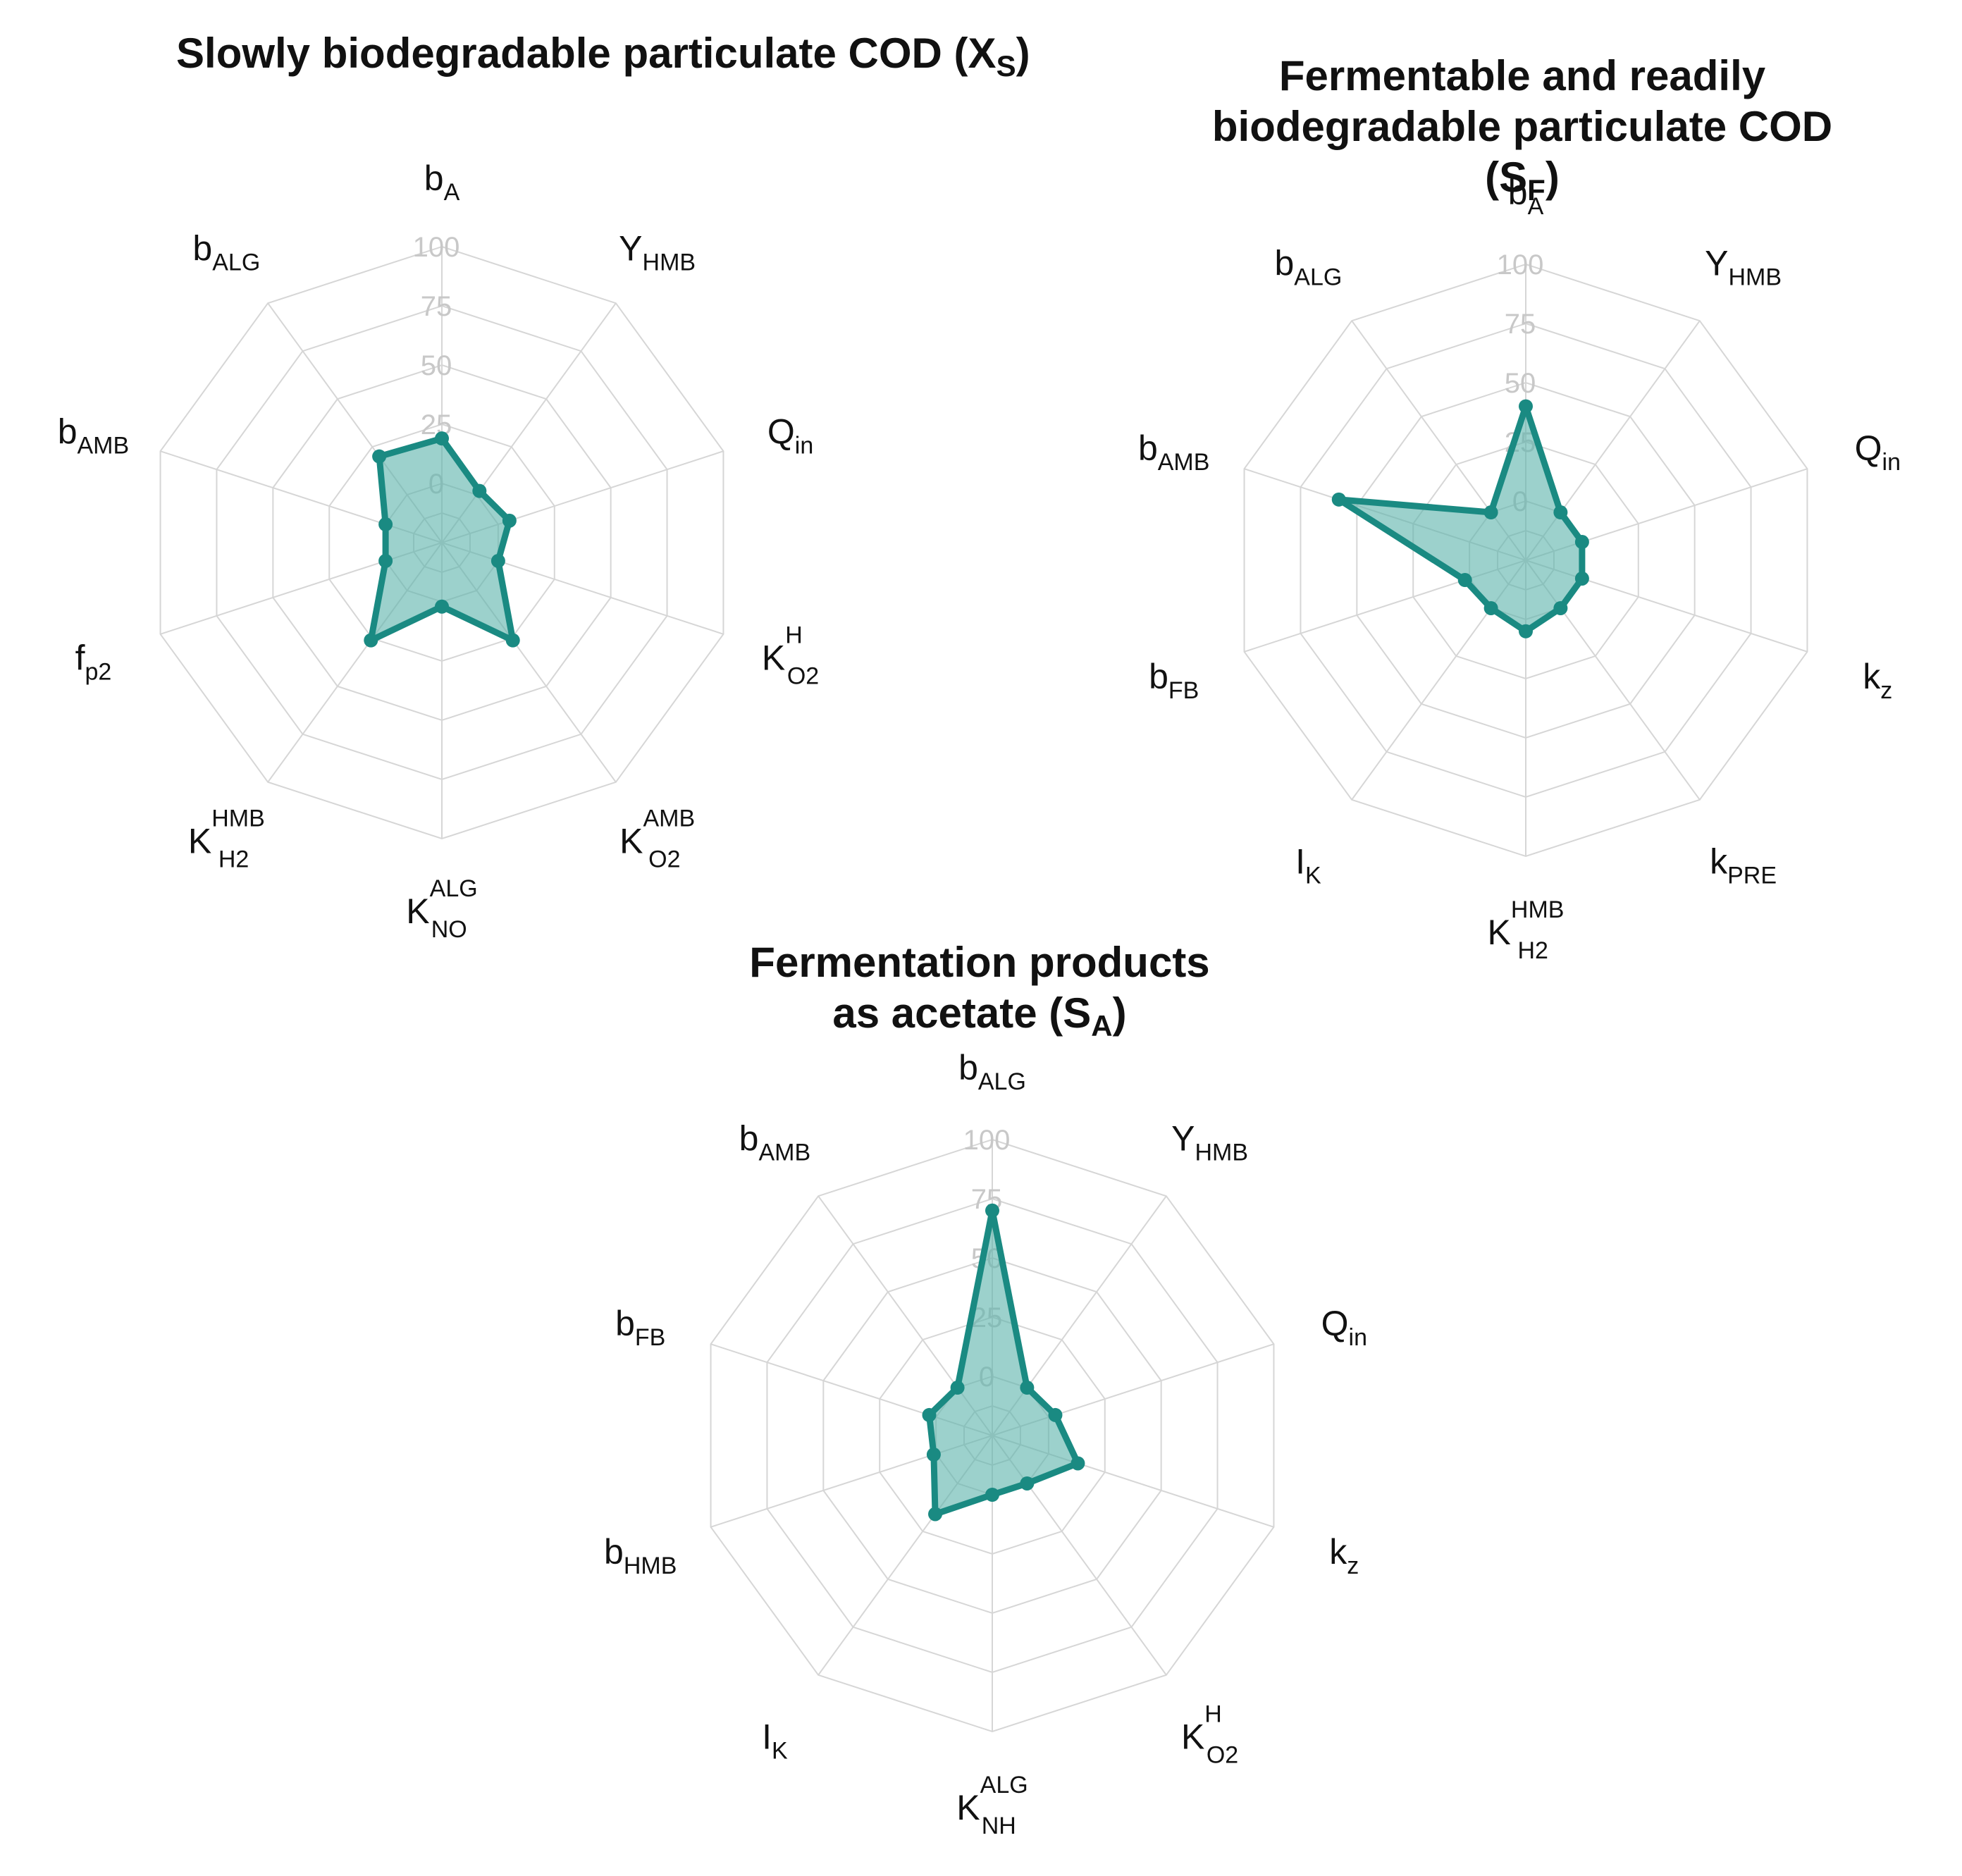  What do you see at coordinates (1552, 177) in the screenshot?
I see `chart-title-sf-close: )` at bounding box center [1552, 177].